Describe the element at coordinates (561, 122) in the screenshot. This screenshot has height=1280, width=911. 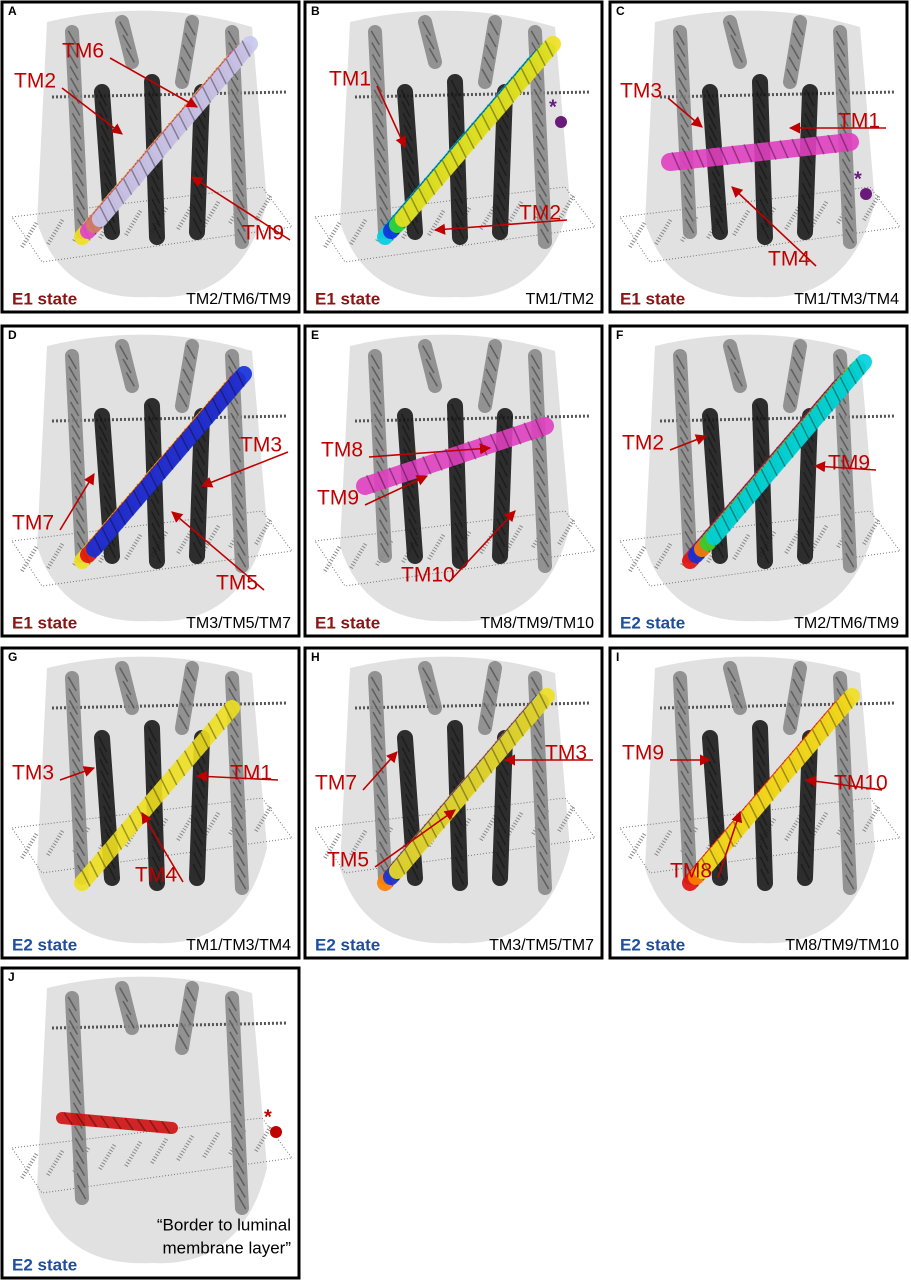
I see `terminus-bead` at that location.